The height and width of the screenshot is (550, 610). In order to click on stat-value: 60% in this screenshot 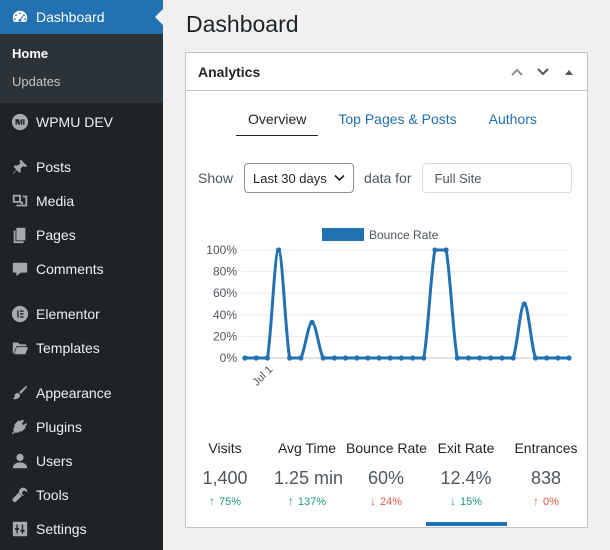, I will do `click(386, 478)`.